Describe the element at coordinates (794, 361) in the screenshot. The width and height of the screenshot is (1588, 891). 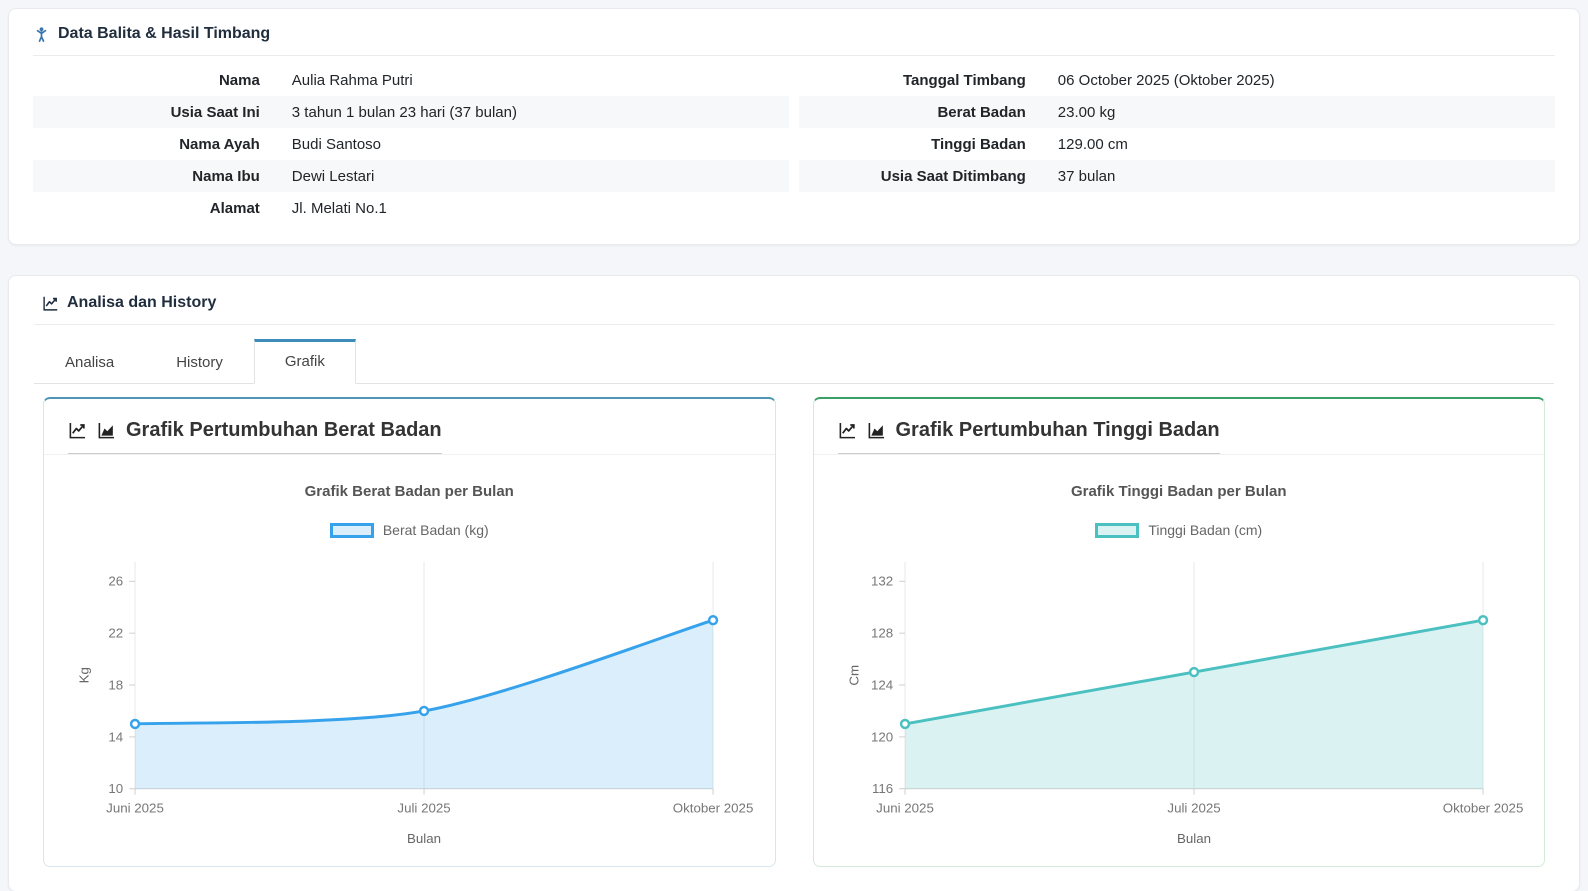
I see `analysis-tabs: Analisa History Grafik` at that location.